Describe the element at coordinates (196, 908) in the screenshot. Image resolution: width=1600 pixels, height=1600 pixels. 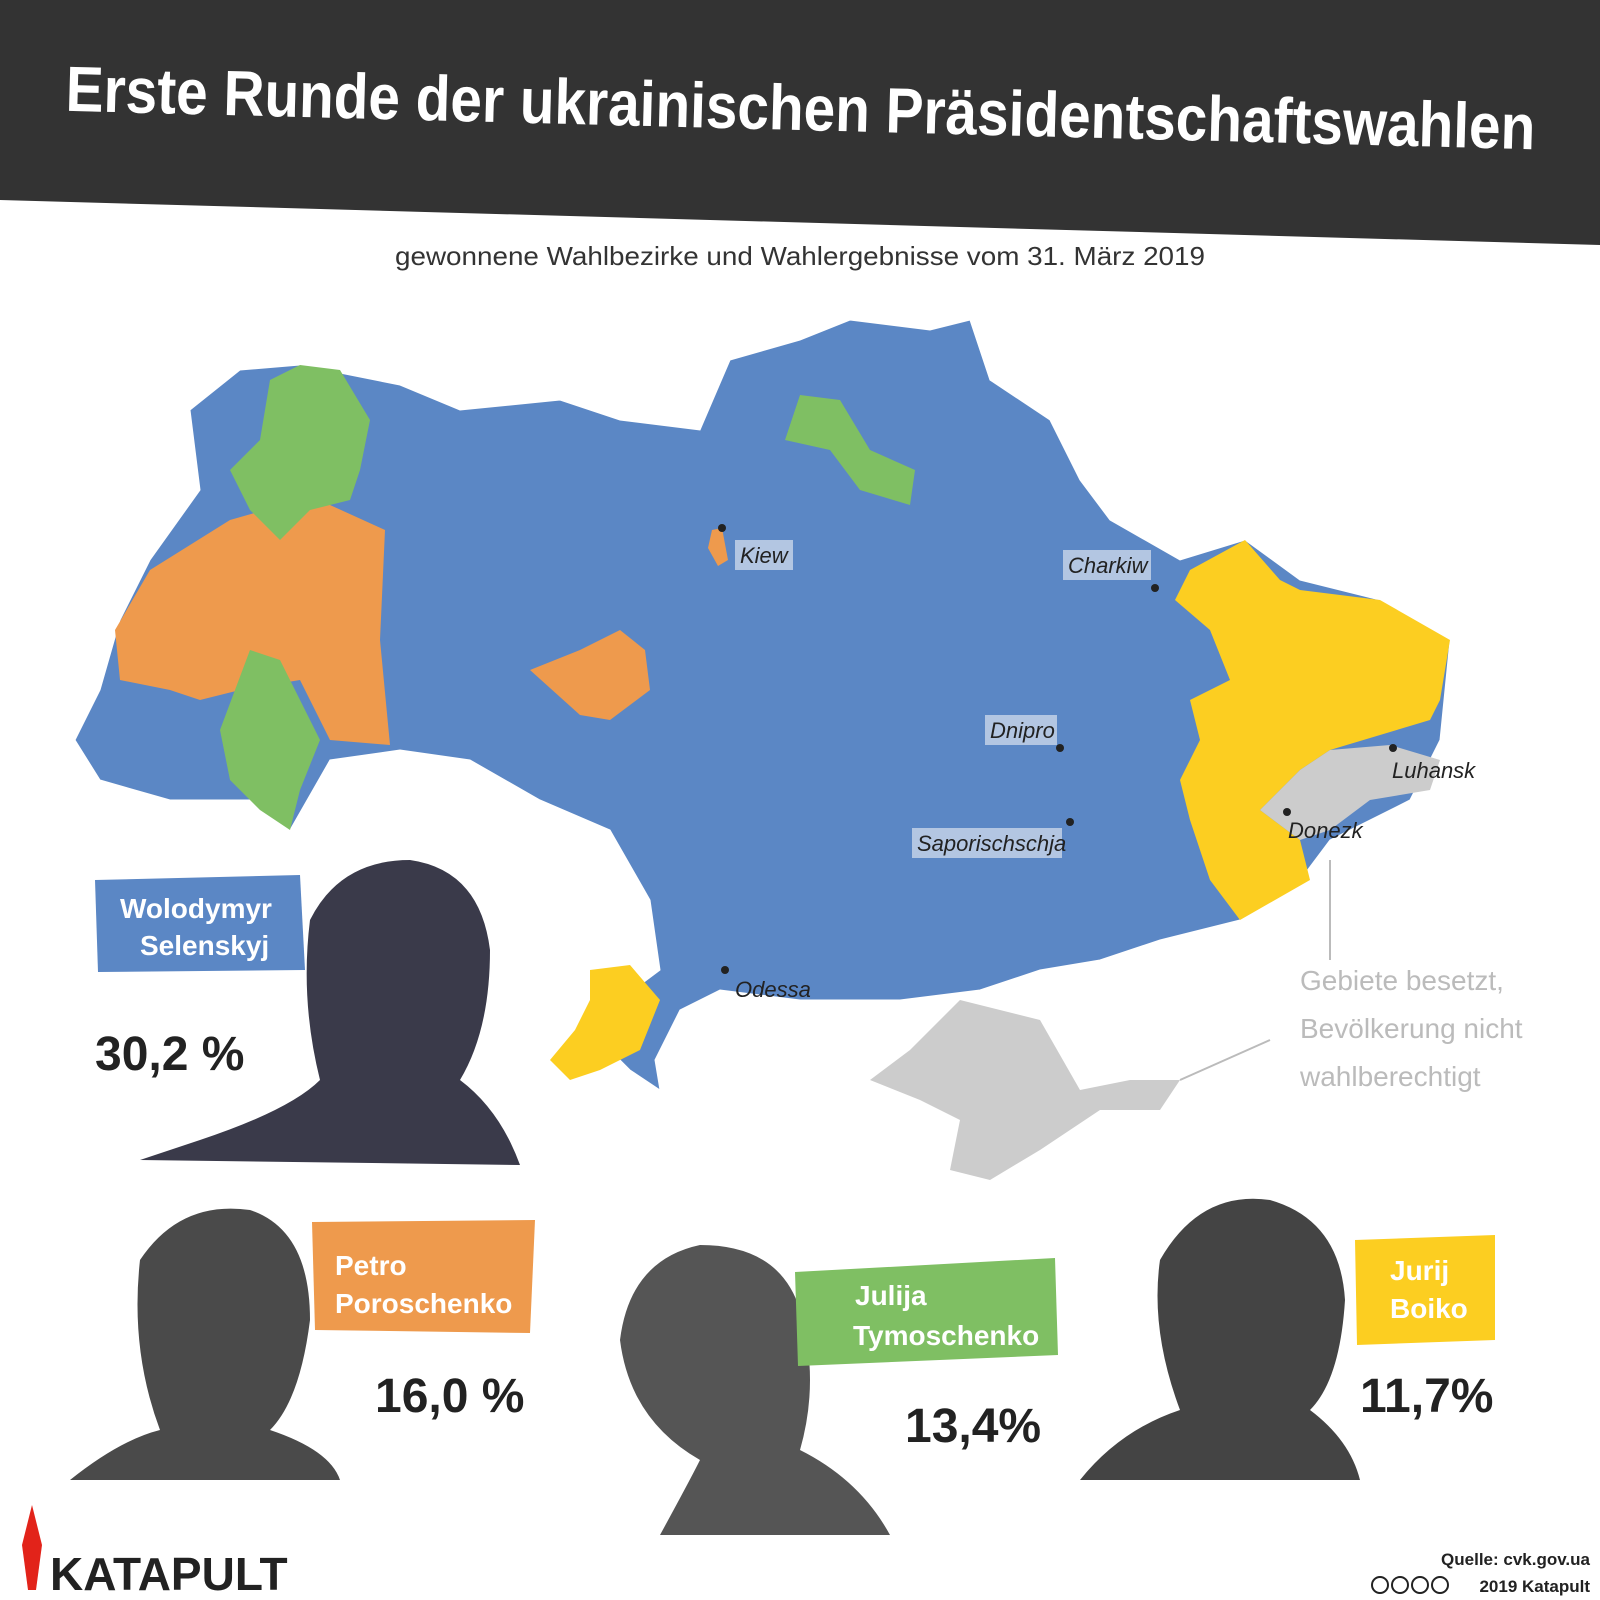
I see `candidate-name: Wolodymyr` at that location.